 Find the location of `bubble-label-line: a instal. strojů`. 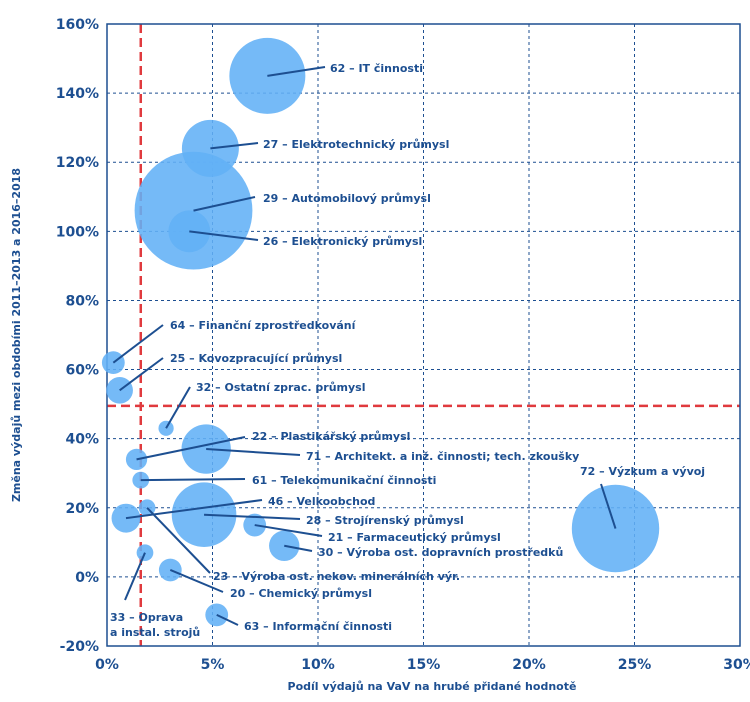

bubble-label-line: a instal. strojů is located at coordinates (155, 632).